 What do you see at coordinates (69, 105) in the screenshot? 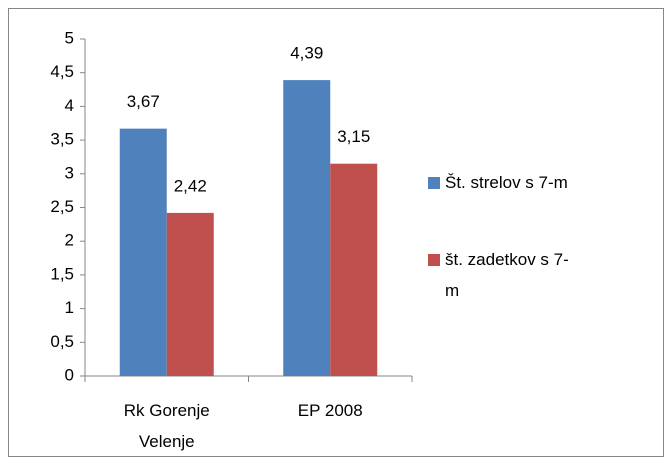
I see `y-tick-label: 4` at bounding box center [69, 105].